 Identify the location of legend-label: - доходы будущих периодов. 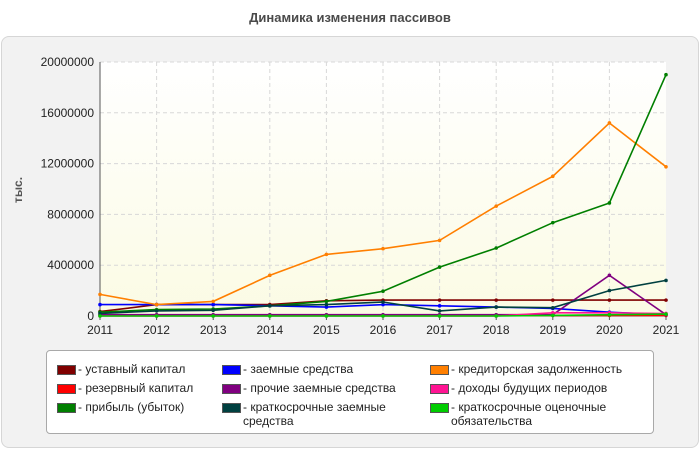
(529, 388).